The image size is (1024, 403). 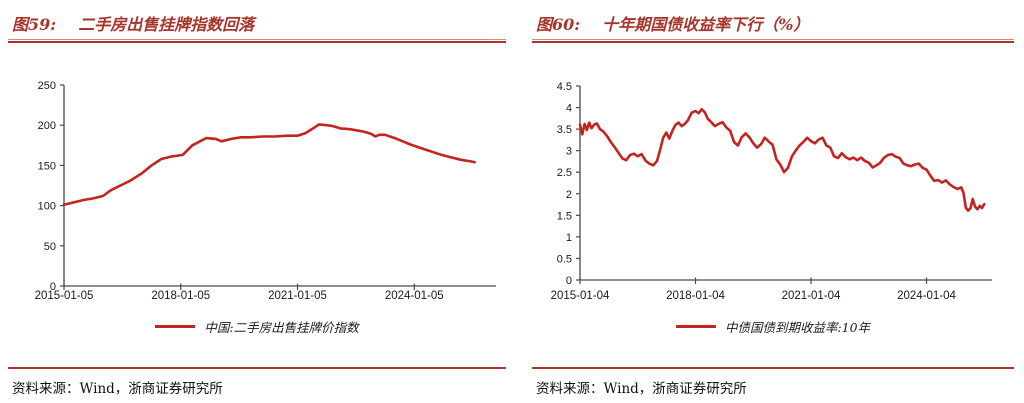 What do you see at coordinates (297, 296) in the screenshot?
I see `svg-text: 2021-01-05` at bounding box center [297, 296].